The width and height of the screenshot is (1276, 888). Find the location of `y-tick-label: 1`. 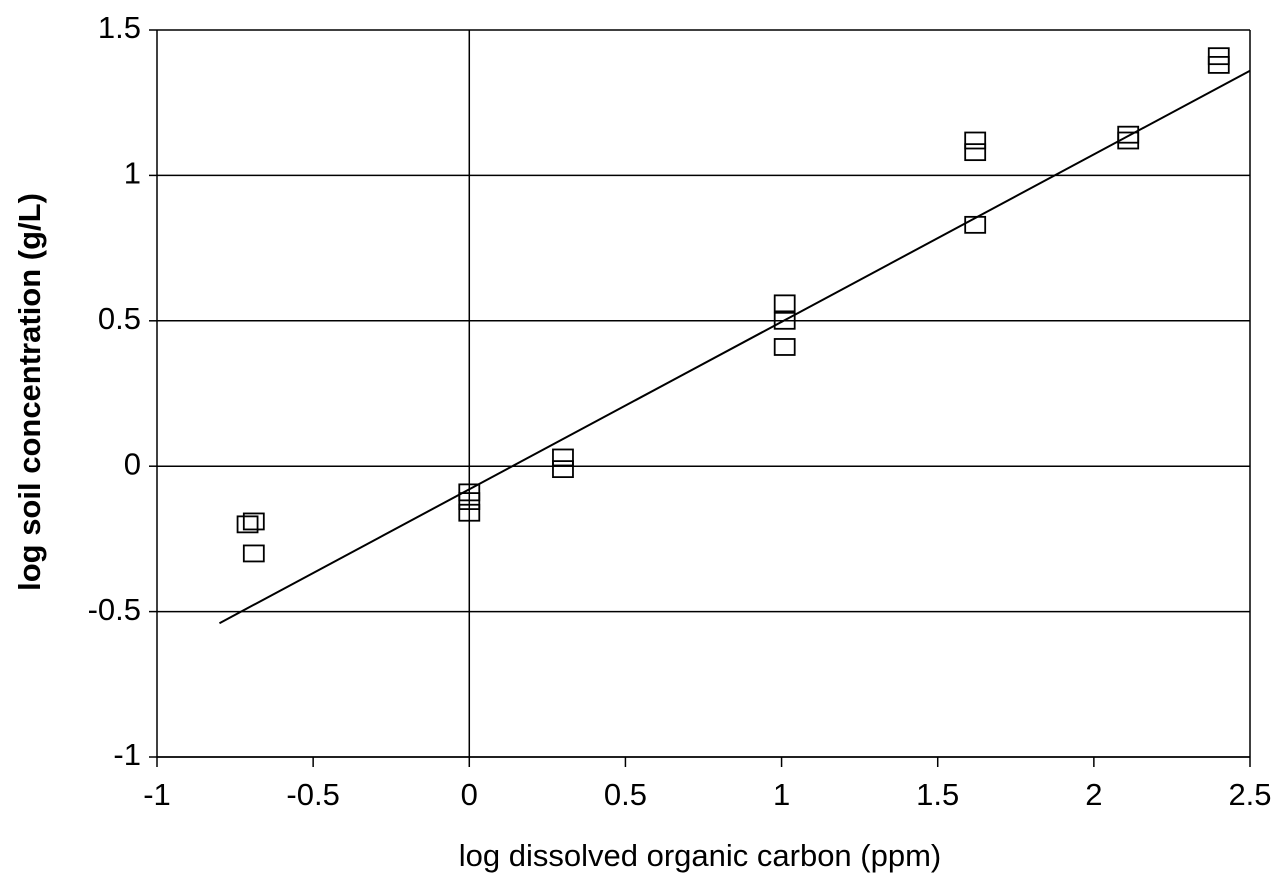

y-tick-label: 1 is located at coordinates (132, 173).